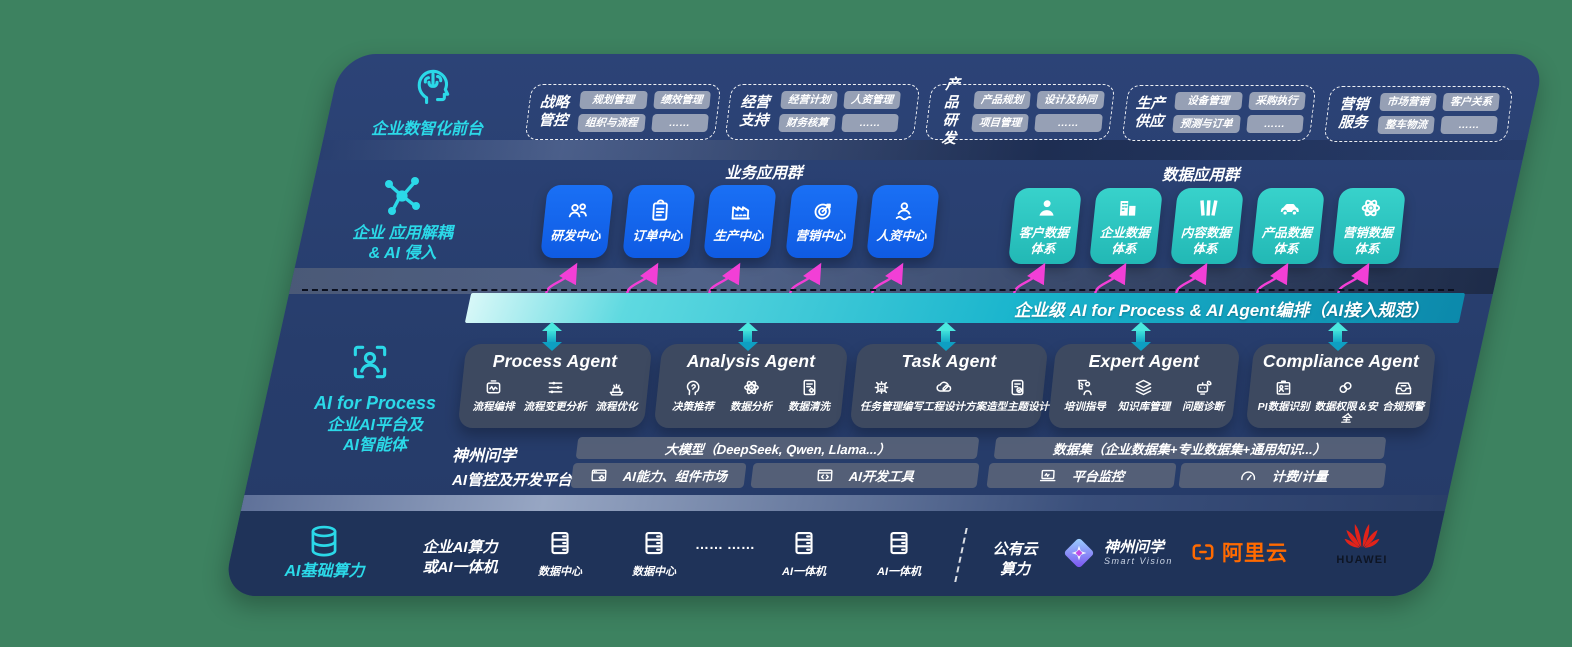  What do you see at coordinates (1220, 310) in the screenshot?
I see `orchestration-bar-text: 企业级 AI for Process & AI Agent编排（AI接入规范）` at bounding box center [1220, 310].